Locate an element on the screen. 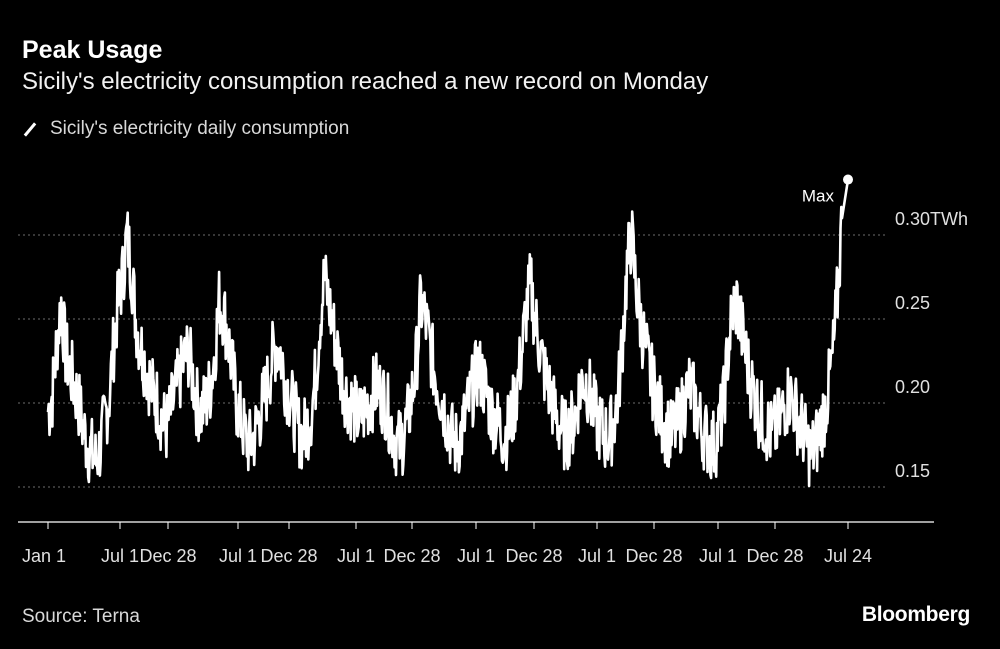 This screenshot has width=1000, height=649. y-axis-labels: 0.15 0.20 0.25 0.30TWh is located at coordinates (931, 345).